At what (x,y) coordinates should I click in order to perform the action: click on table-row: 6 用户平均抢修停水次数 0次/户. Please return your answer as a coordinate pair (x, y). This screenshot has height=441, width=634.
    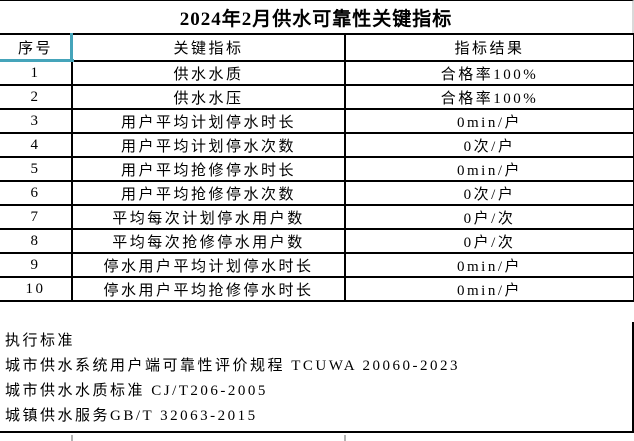
    Looking at the image, I should click on (317, 193).